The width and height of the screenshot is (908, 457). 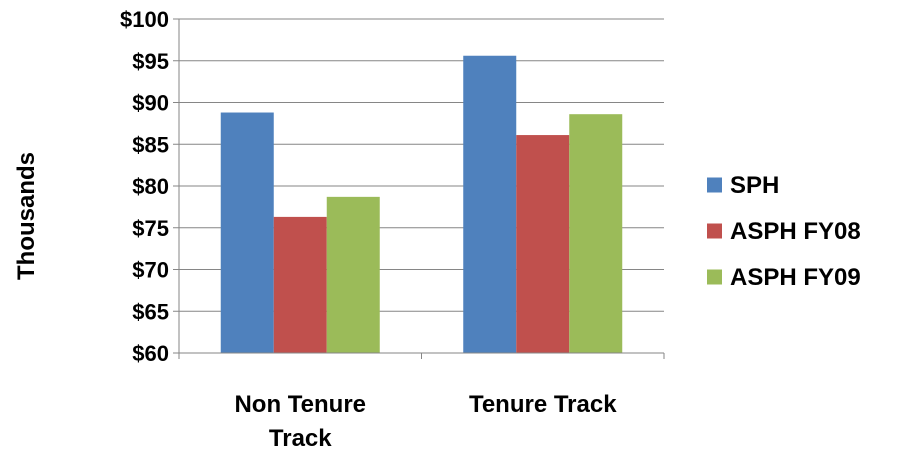 What do you see at coordinates (150, 311) in the screenshot?
I see `y-tick-label: $65` at bounding box center [150, 311].